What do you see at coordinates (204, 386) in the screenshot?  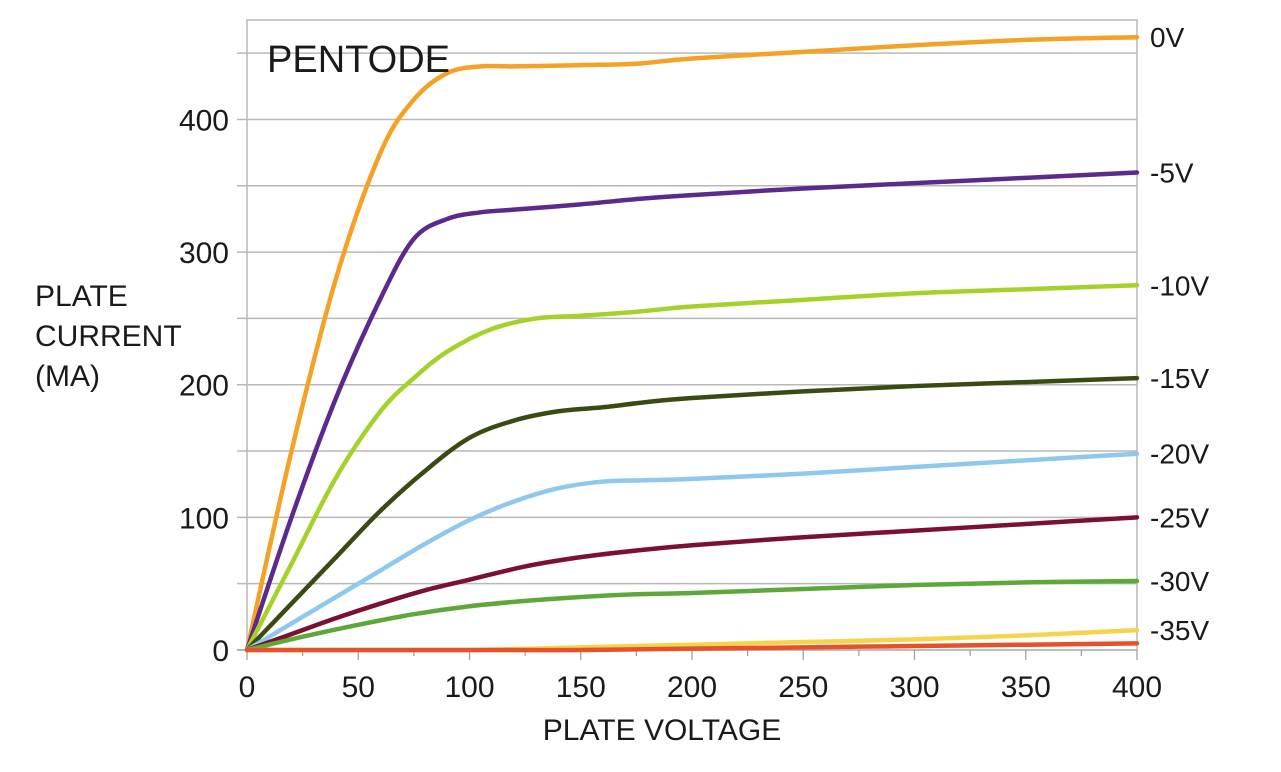 I see `y-tick-label-200: 200` at bounding box center [204, 386].